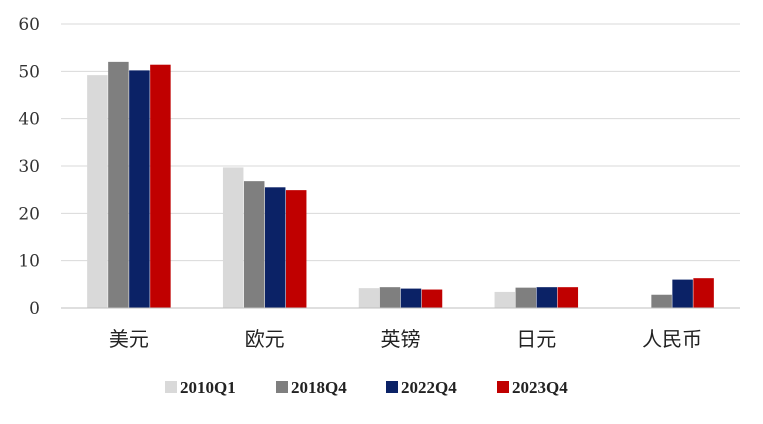  Describe the element at coordinates (29, 120) in the screenshot. I see `y-tick-label: 40` at that location.